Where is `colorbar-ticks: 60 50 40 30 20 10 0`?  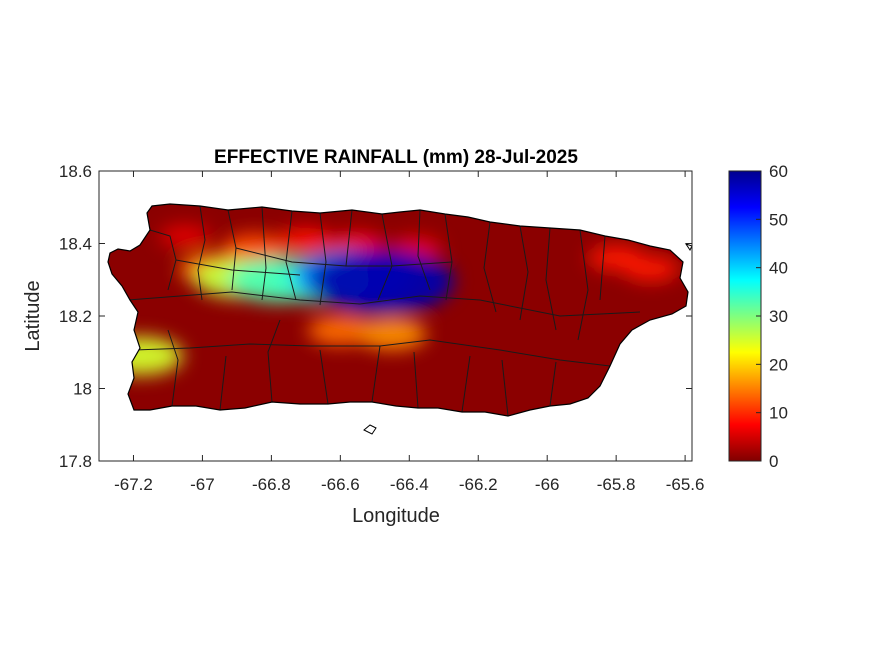 colorbar-ticks: 60 50 40 30 20 10 0 is located at coordinates (772, 316).